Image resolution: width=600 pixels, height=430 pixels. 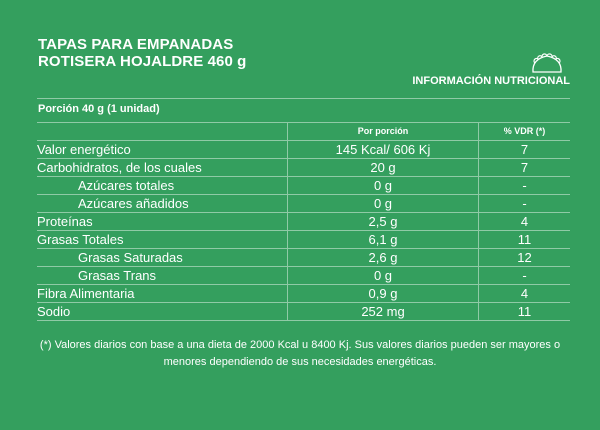 I want to click on nutrient-name: Carbohidratos, de los cuales, so click(x=162, y=167).